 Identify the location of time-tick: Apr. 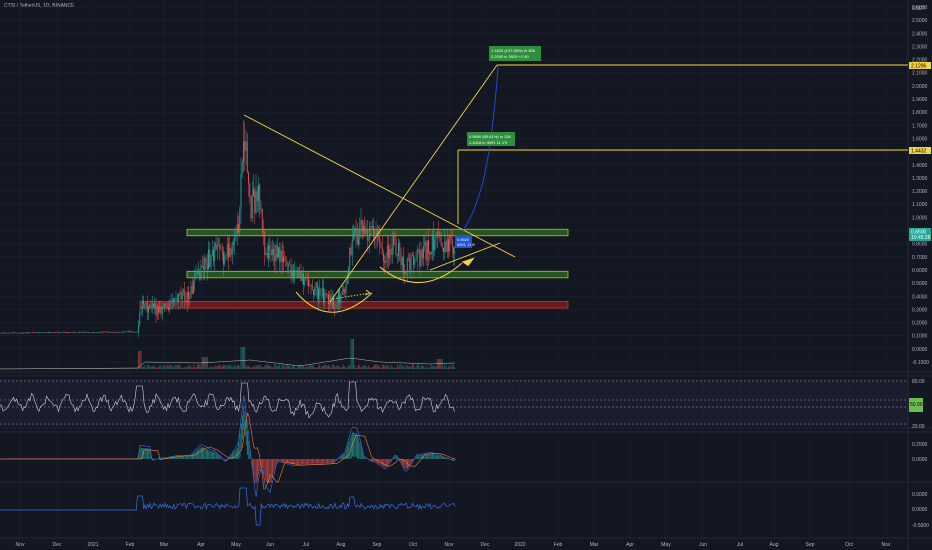
(201, 545).